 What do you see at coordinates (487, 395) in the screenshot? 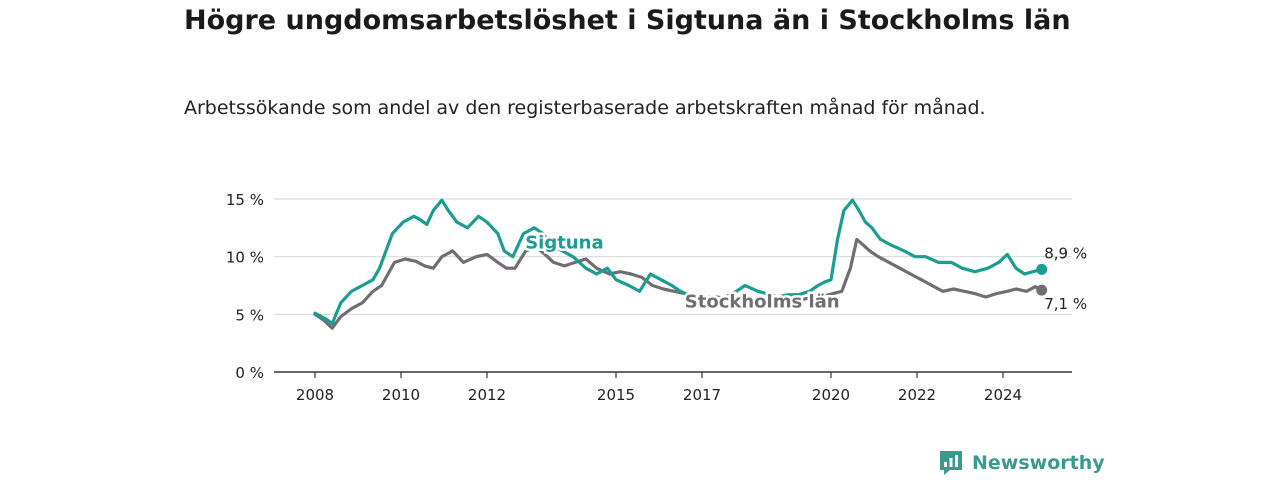
I see `x-tick-label: 2012` at bounding box center [487, 395].